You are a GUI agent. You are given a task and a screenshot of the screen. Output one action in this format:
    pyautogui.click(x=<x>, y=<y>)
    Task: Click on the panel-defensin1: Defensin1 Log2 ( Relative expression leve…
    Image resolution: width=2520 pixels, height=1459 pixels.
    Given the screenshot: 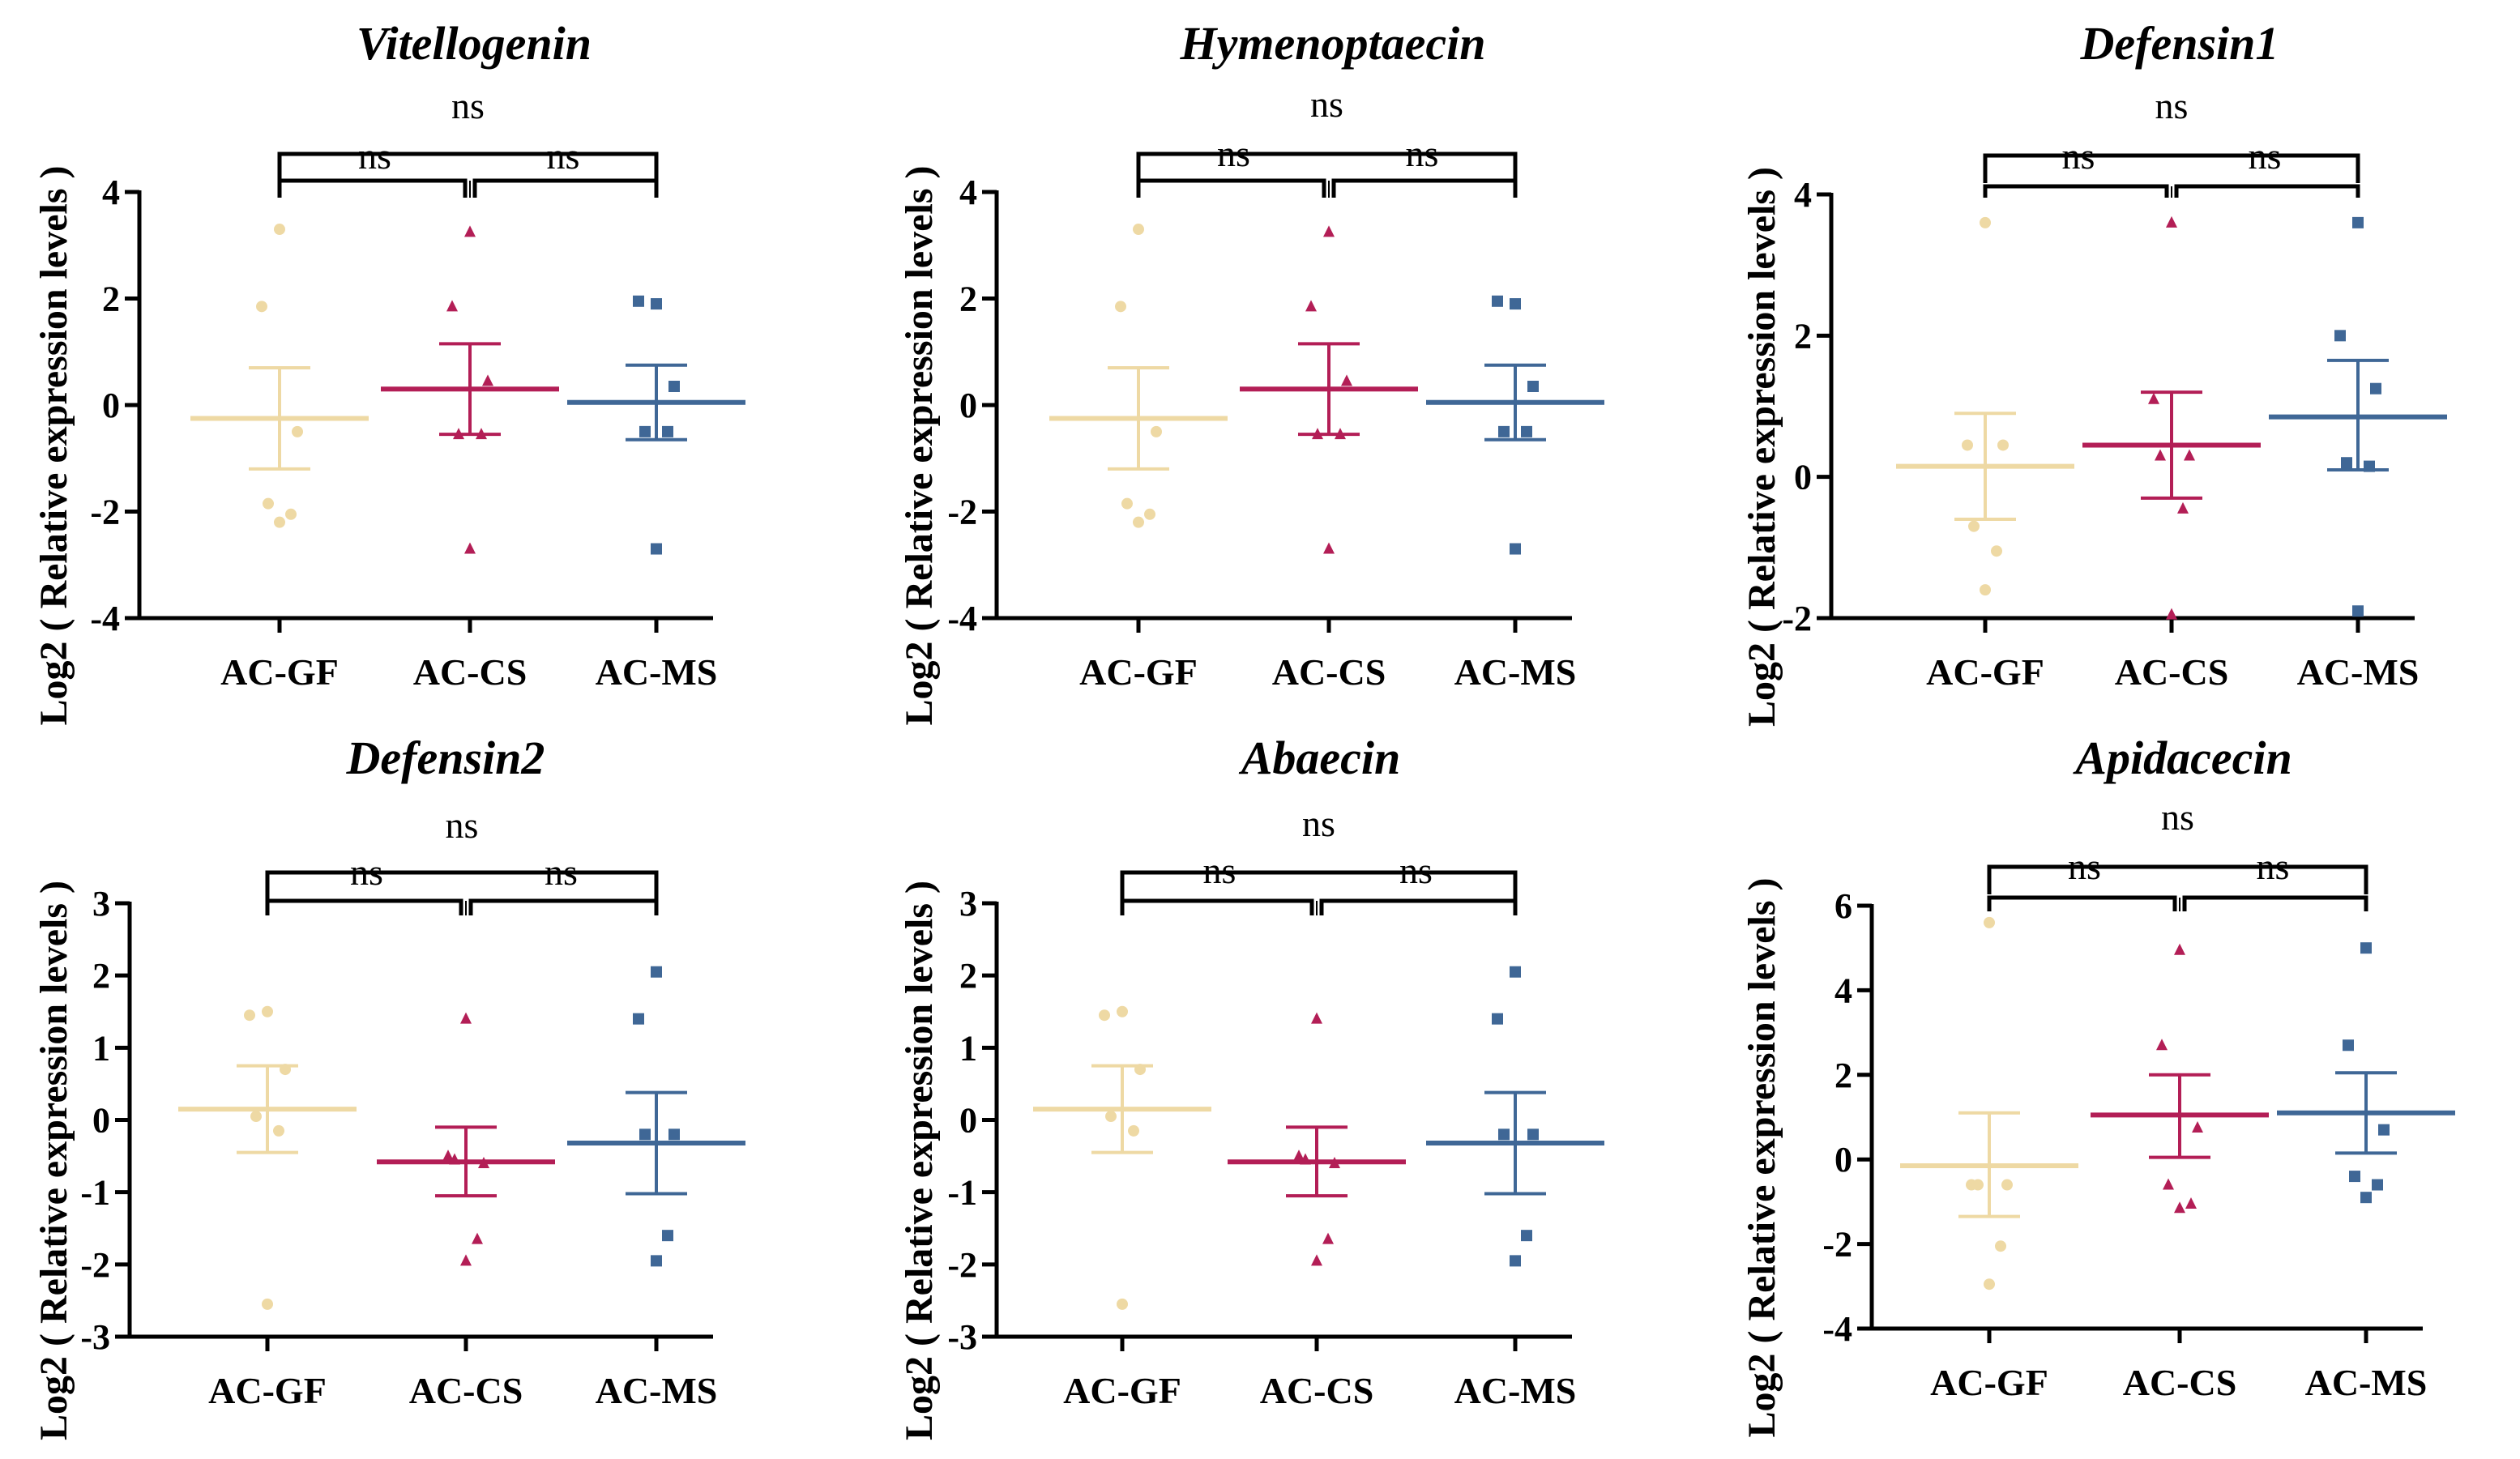 What is the action you would take?
    pyautogui.click(x=2094, y=372)
    